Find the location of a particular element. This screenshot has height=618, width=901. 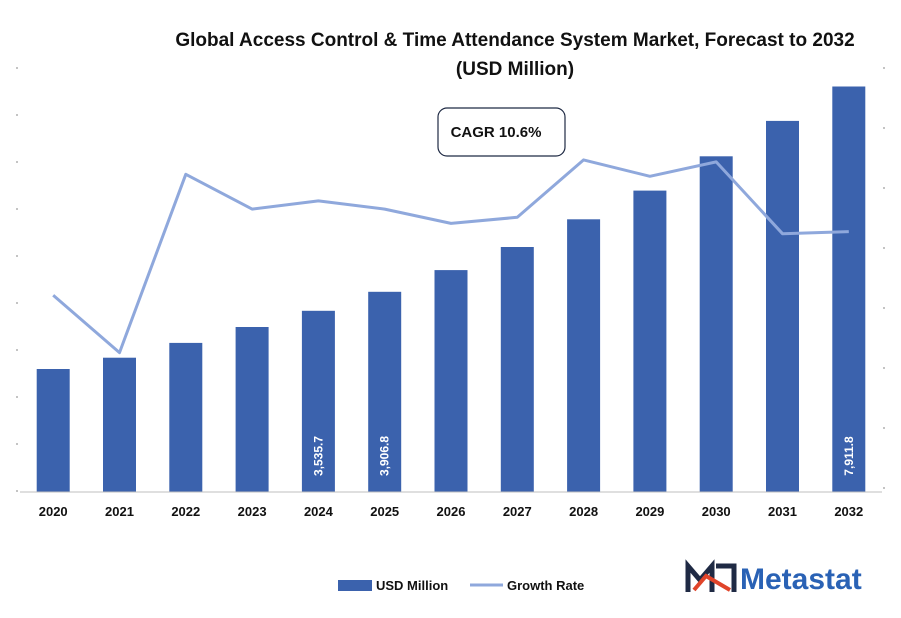

bar-2027 is located at coordinates (517, 369).